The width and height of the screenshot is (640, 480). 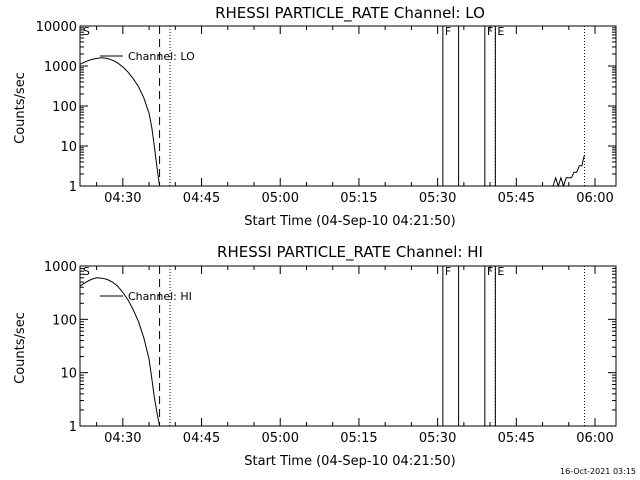 What do you see at coordinates (350, 13) in the screenshot?
I see `chart-title: RHESSI PARTICLE_RATE Channel: LO` at bounding box center [350, 13].